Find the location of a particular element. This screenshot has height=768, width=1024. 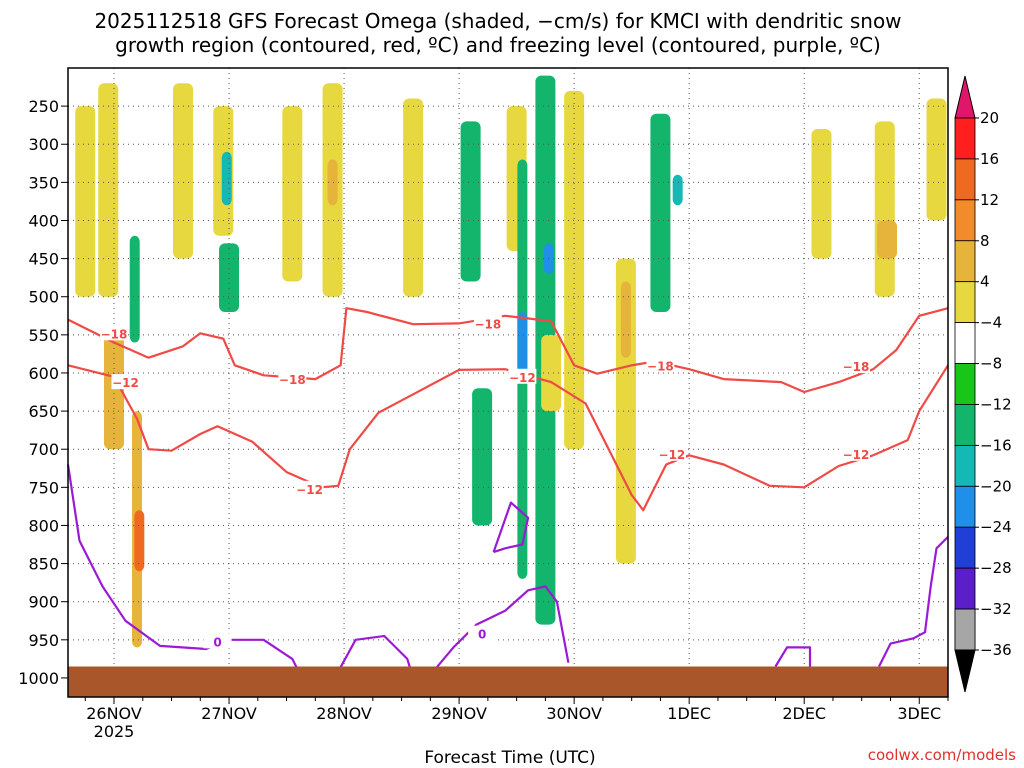

x-tick-label: 1DEC is located at coordinates (689, 713).